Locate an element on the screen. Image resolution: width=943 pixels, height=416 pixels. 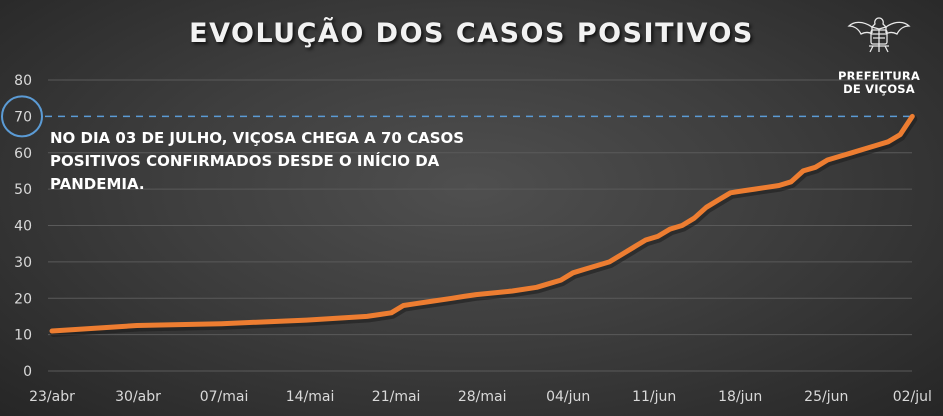
x-tick-label: 21/mai is located at coordinates (396, 397).